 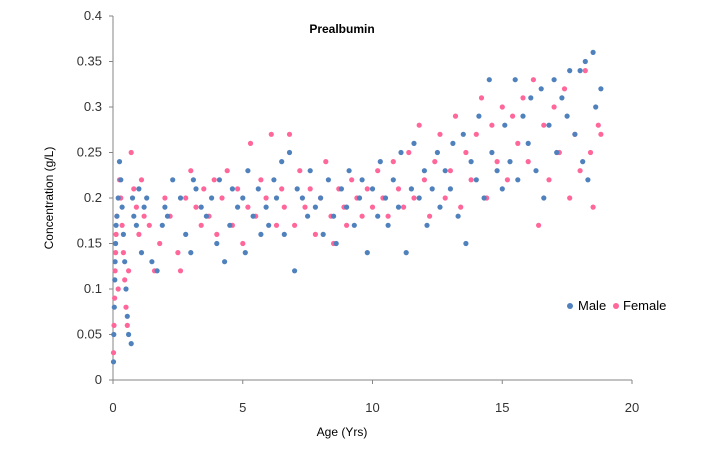 I want to click on y-tick-label: 0.05, so click(x=89, y=334).